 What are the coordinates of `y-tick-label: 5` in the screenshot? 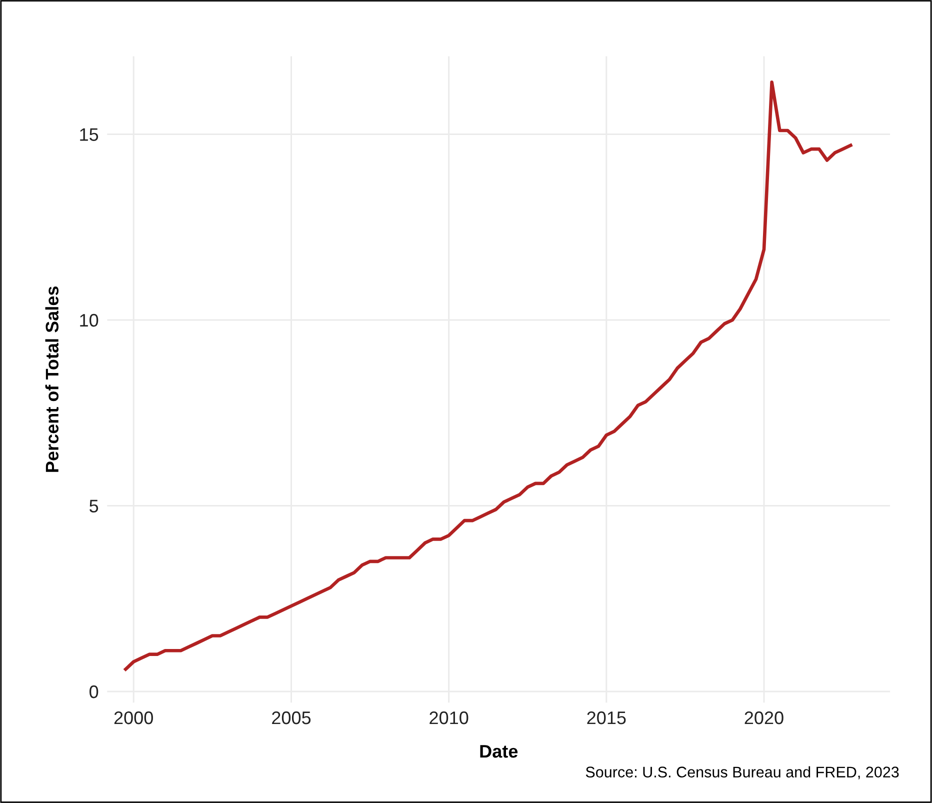 It's located at (94, 506).